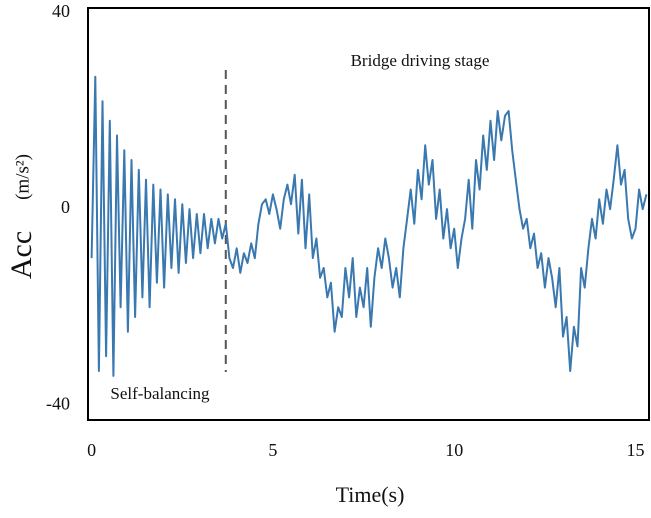 Image resolution: width=651 pixels, height=518 pixels. What do you see at coordinates (454, 450) in the screenshot?
I see `x-tick-label: 10` at bounding box center [454, 450].